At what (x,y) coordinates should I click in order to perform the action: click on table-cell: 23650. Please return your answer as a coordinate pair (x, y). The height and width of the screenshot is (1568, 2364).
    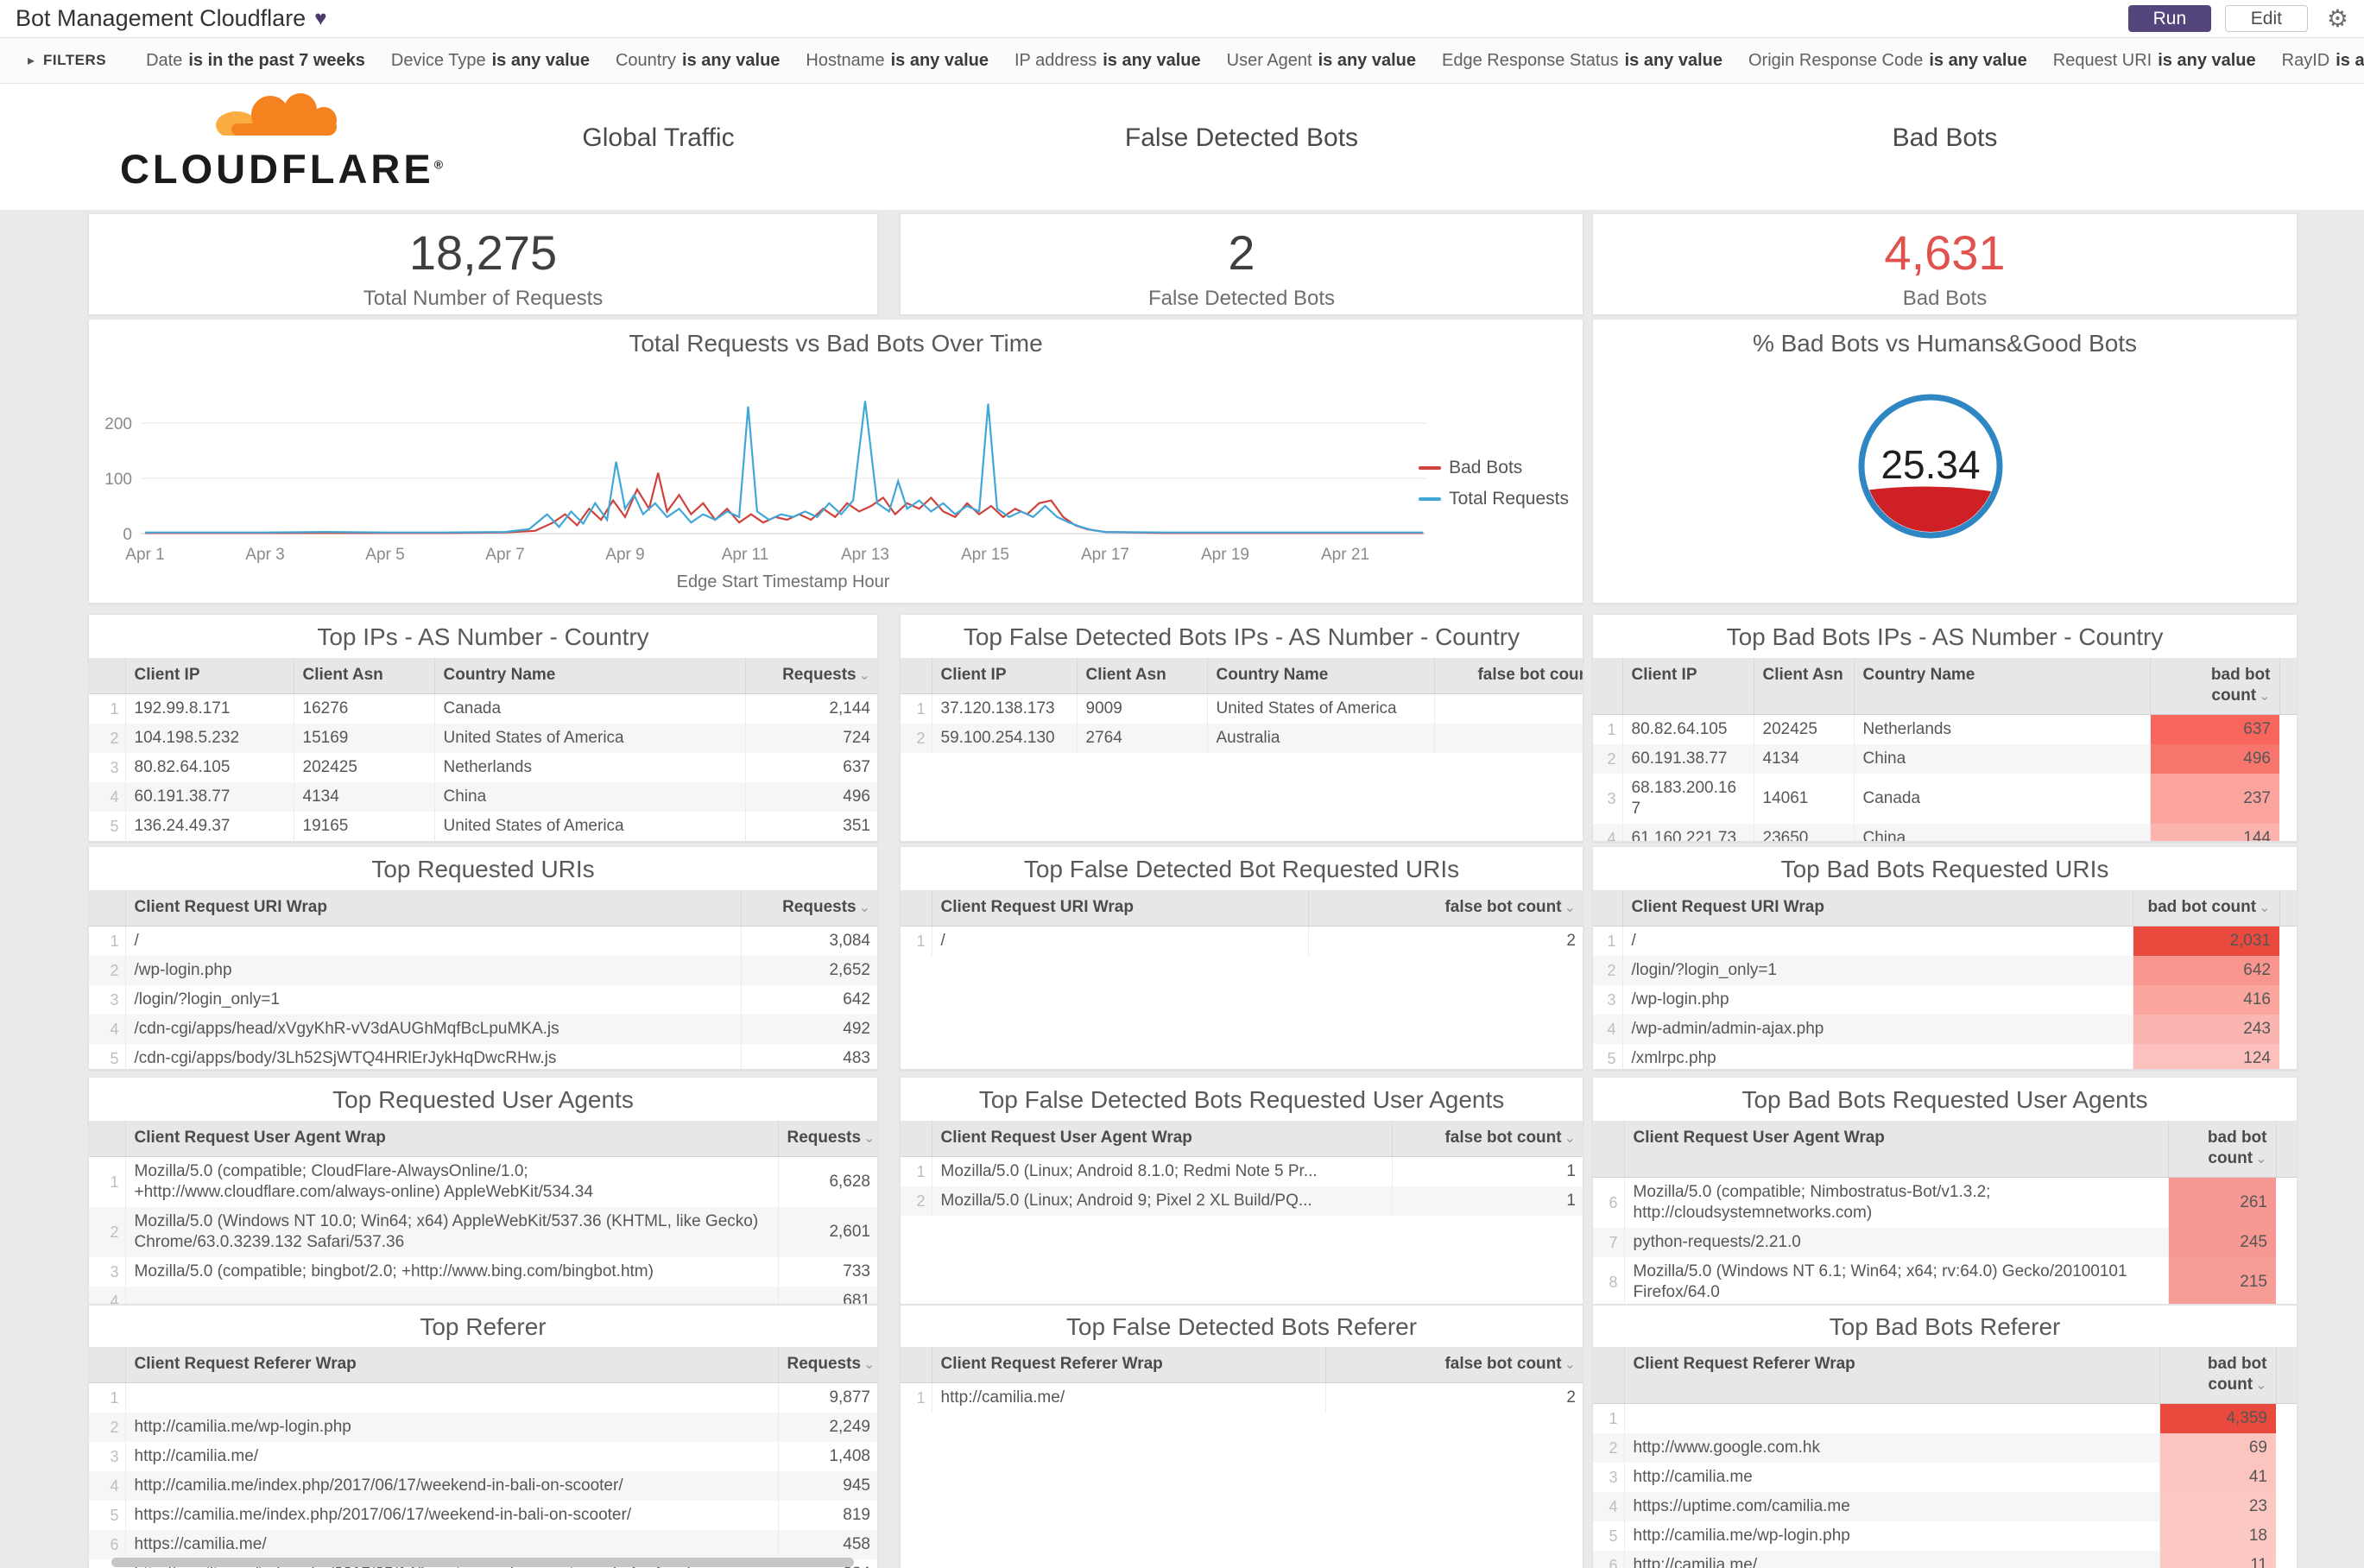
    Looking at the image, I should click on (1804, 833).